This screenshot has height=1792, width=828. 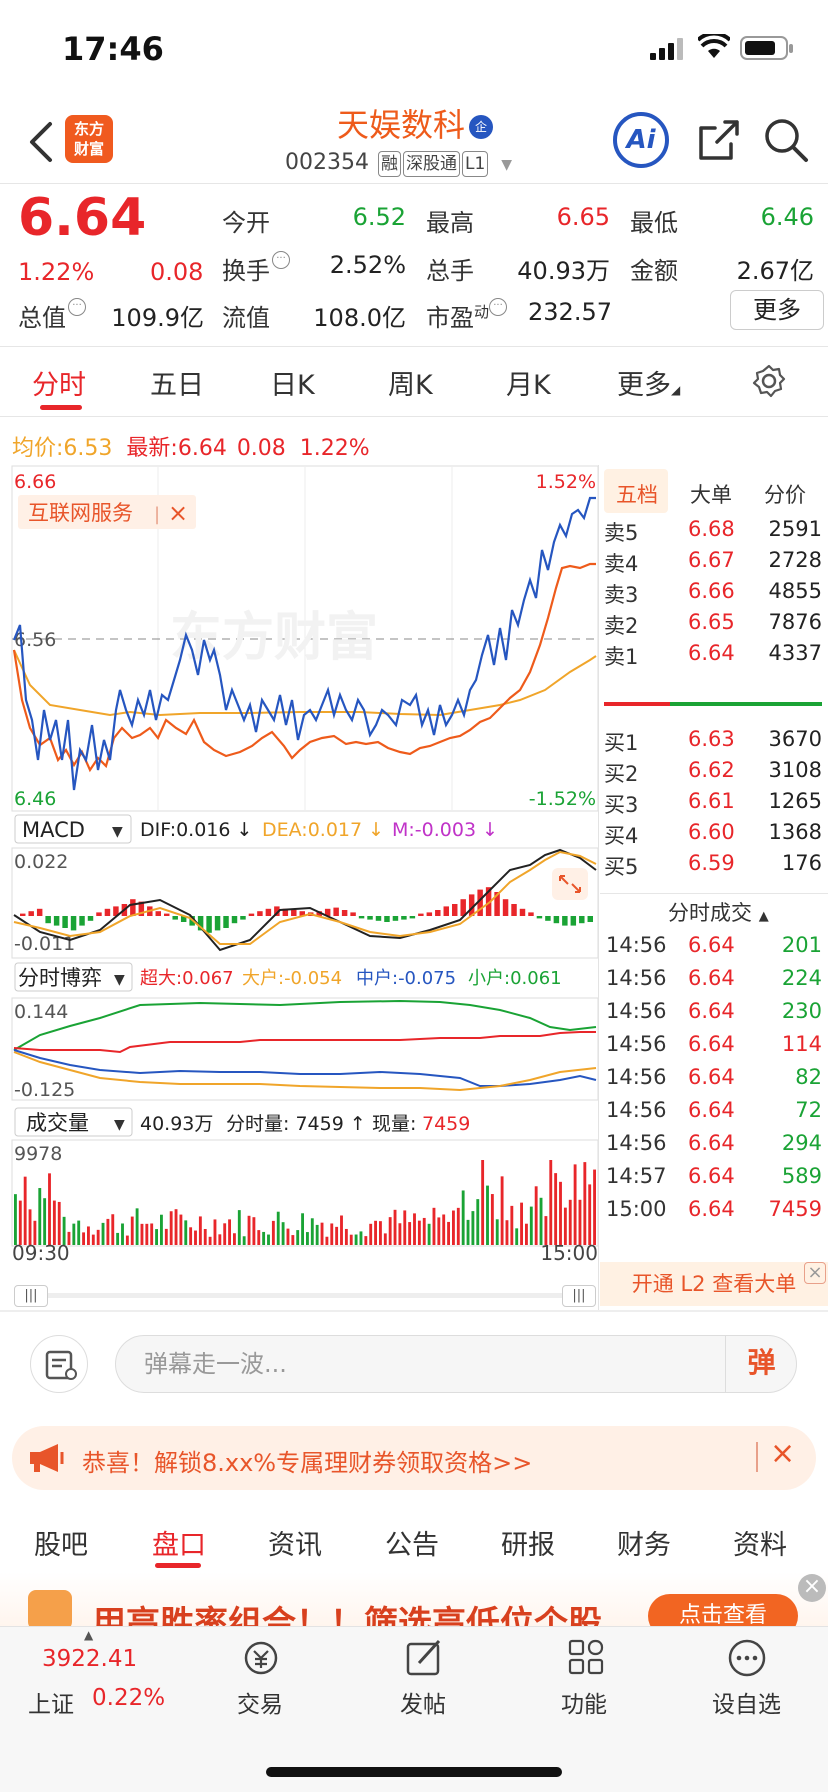 What do you see at coordinates (59, 1364) in the screenshot?
I see `danmu-list-icon` at bounding box center [59, 1364].